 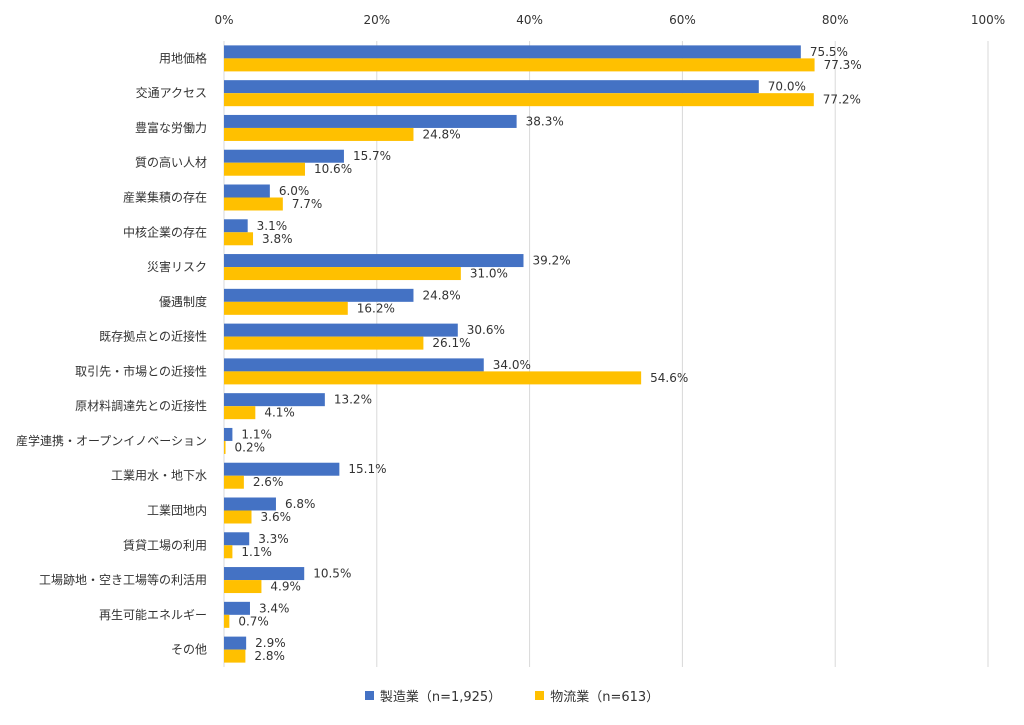 What do you see at coordinates (153, 615) in the screenshot?
I see `category-label: 再生可能エネルギー` at bounding box center [153, 615].